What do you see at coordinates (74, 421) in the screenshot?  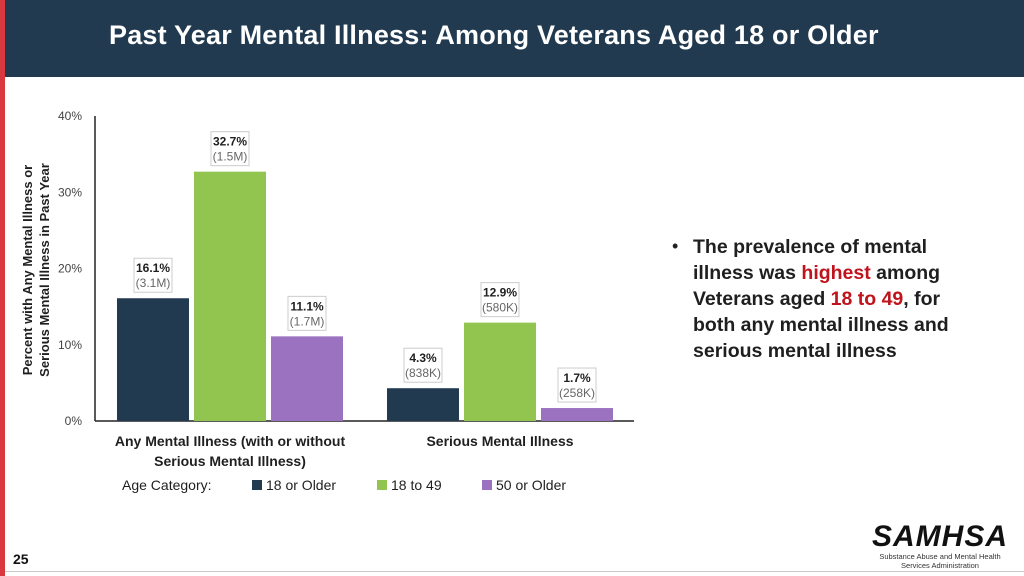 I see `y-tick-label: 0%` at bounding box center [74, 421].